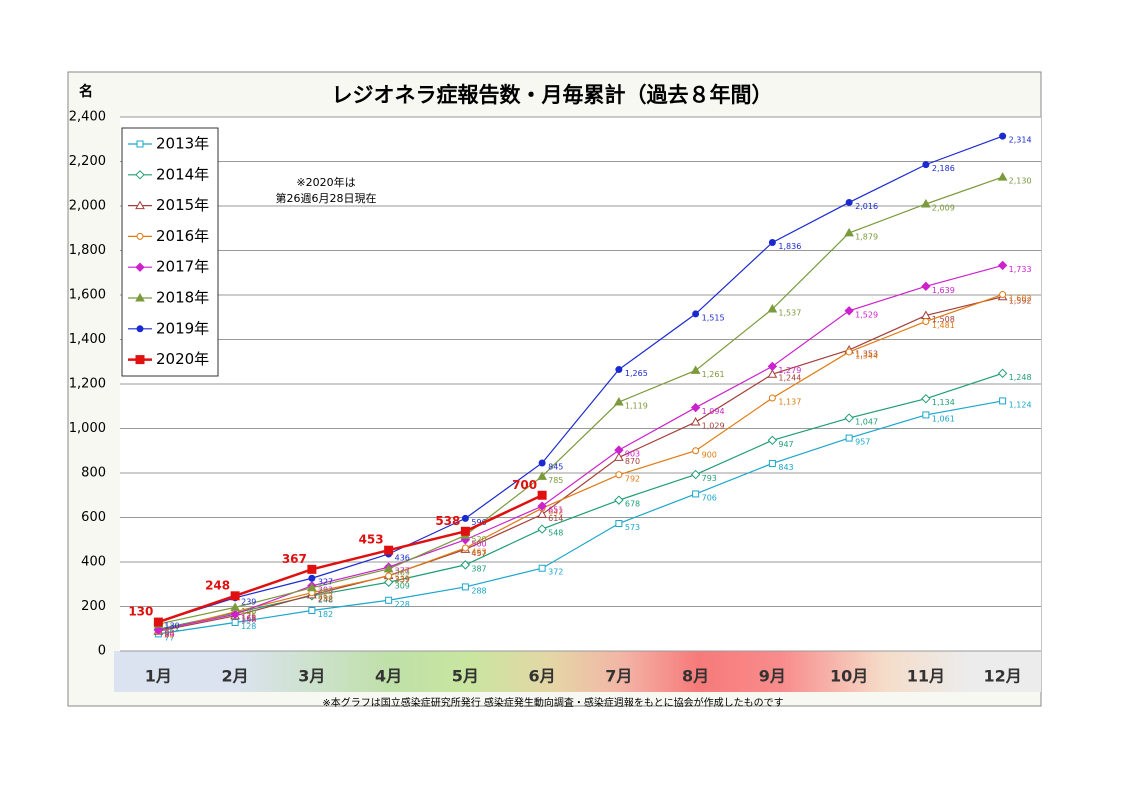 The image size is (1122, 794). I want to click on data-label: 845, so click(555, 466).